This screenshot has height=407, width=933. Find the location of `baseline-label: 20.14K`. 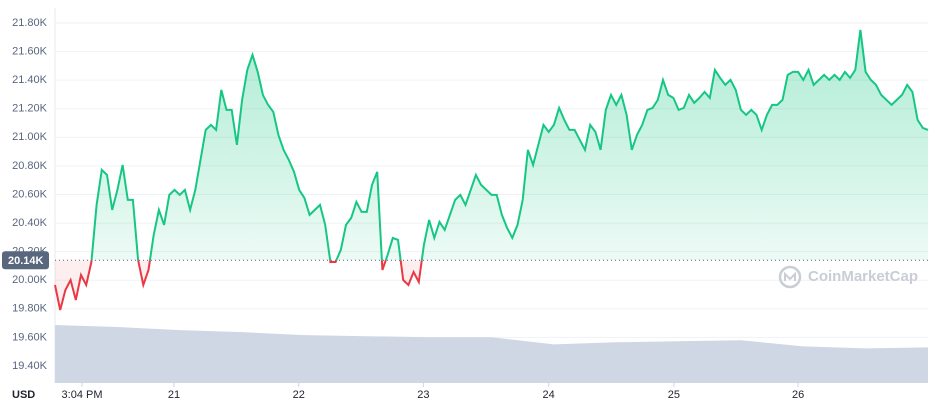

baseline-label: 20.14K is located at coordinates (26, 261).